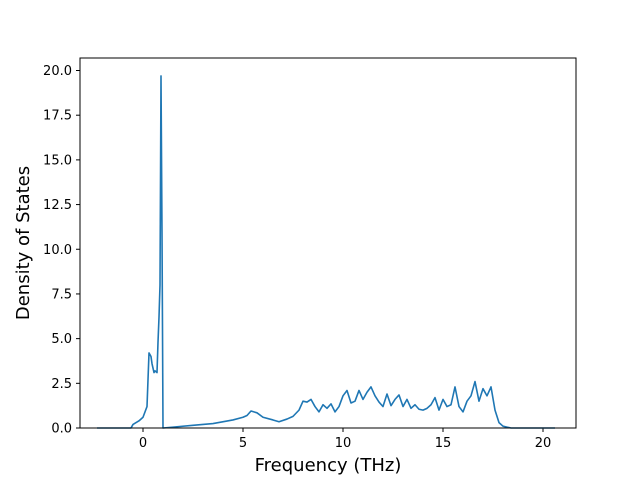 This screenshot has width=640, height=480. Describe the element at coordinates (57, 250) in the screenshot. I see `y-tick-label: 10.0` at that location.